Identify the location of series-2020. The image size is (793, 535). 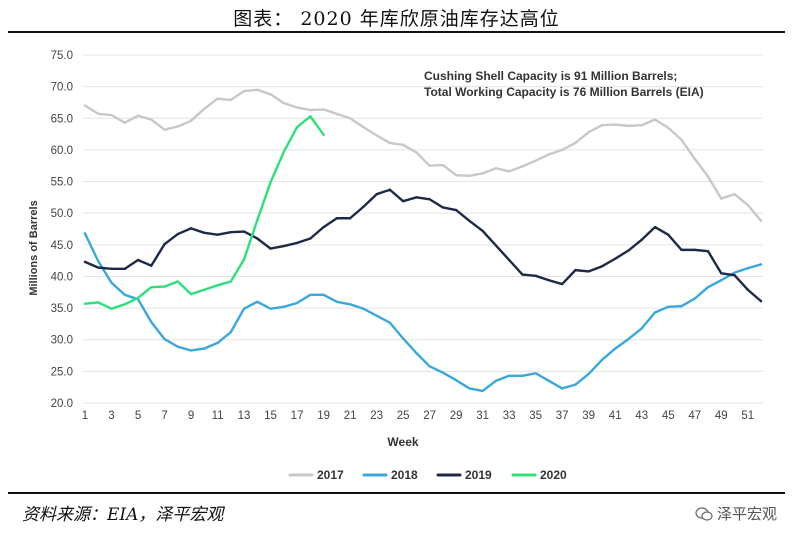
(204, 212).